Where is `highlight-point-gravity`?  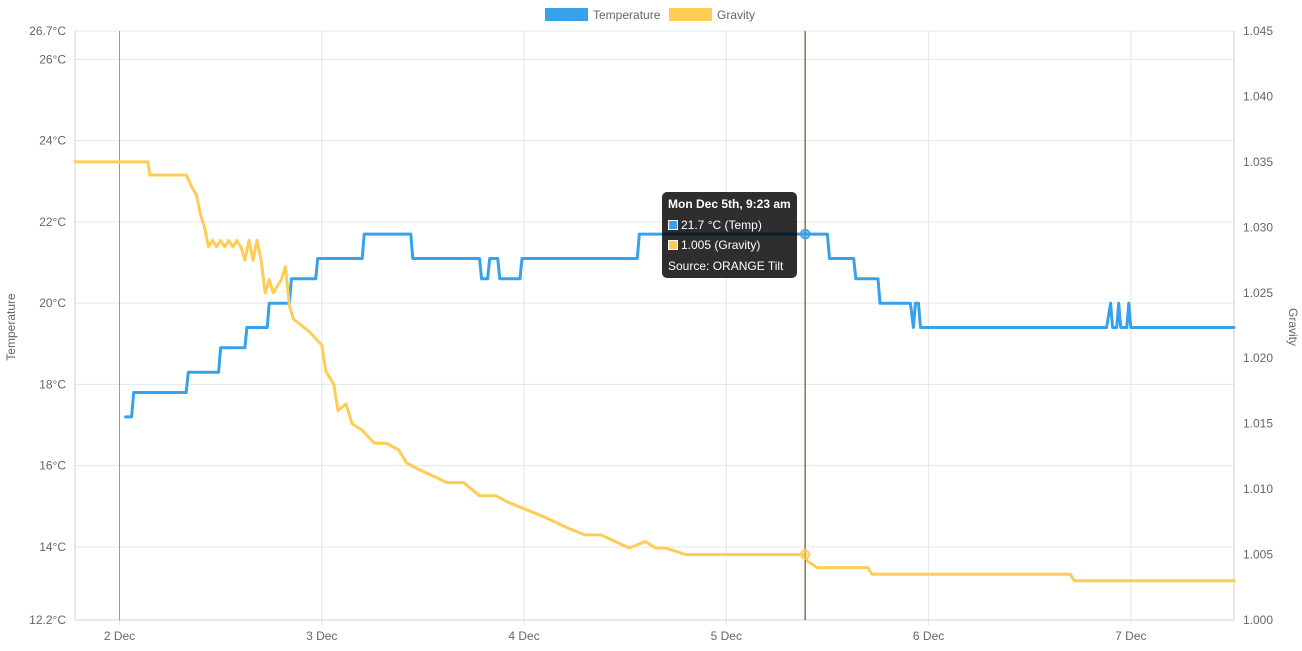
highlight-point-gravity is located at coordinates (805, 554).